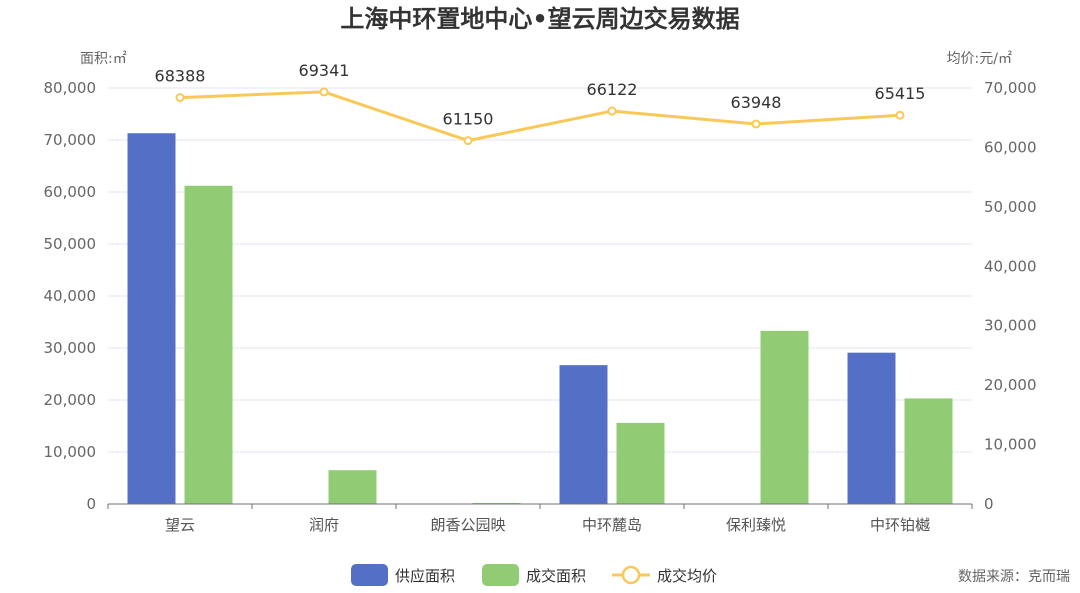 The height and width of the screenshot is (593, 1080). Describe the element at coordinates (539, 19) in the screenshot. I see `chart-title: 上海中环置地中心•望云周边交易数据` at that location.